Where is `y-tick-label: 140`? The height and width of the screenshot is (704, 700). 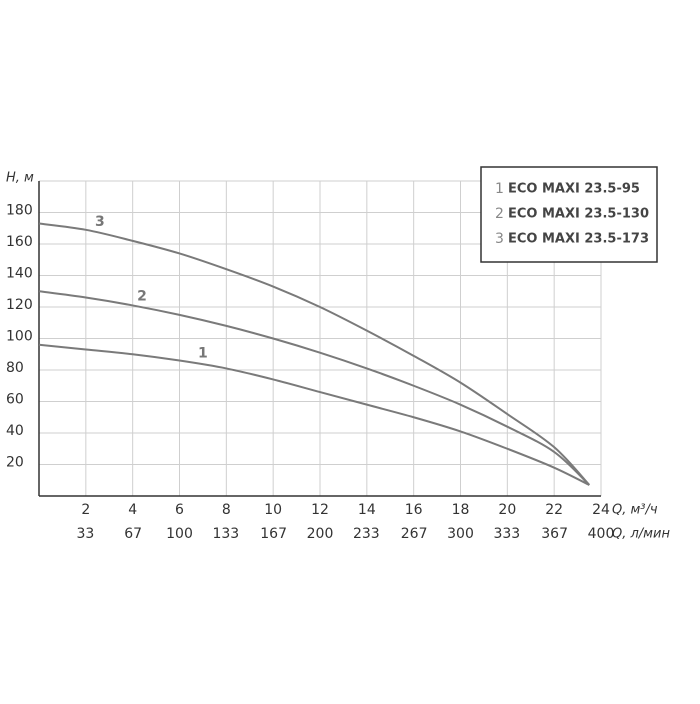
y-tick-label: 140 is located at coordinates (19, 274).